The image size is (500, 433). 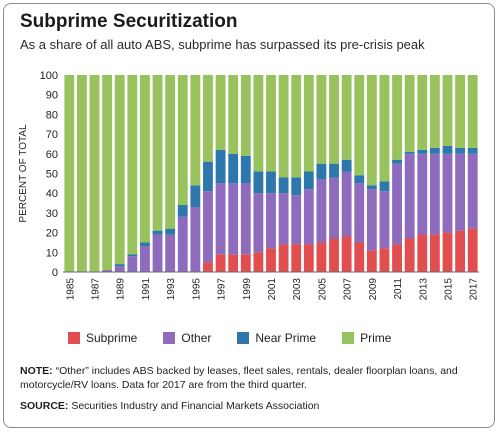 What do you see at coordinates (52, 234) in the screenshot?
I see `y-tick-label: 20` at bounding box center [52, 234].